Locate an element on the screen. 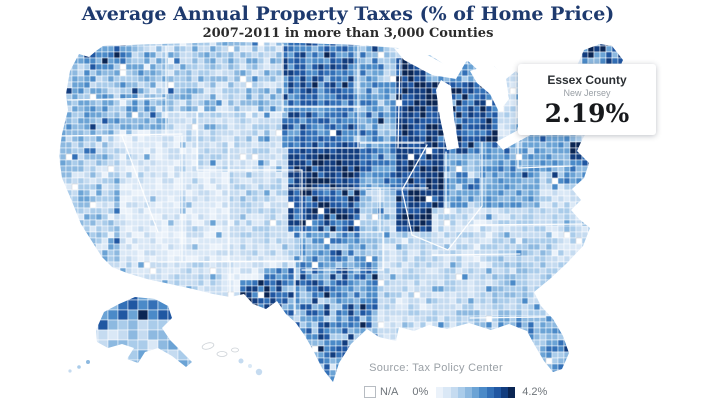  county-tooltip: Essex County New Jersey 2.19% is located at coordinates (587, 99).